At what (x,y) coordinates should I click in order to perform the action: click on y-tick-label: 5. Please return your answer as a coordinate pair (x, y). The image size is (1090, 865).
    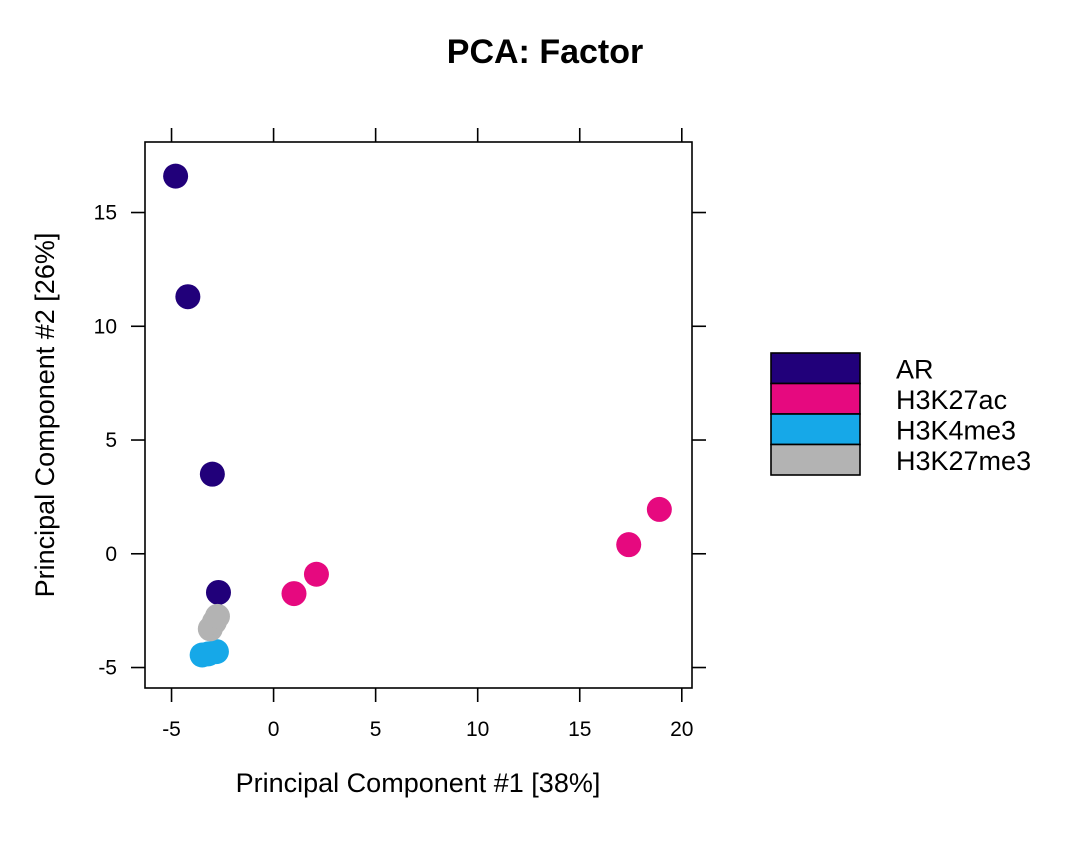
    Looking at the image, I should click on (111, 440).